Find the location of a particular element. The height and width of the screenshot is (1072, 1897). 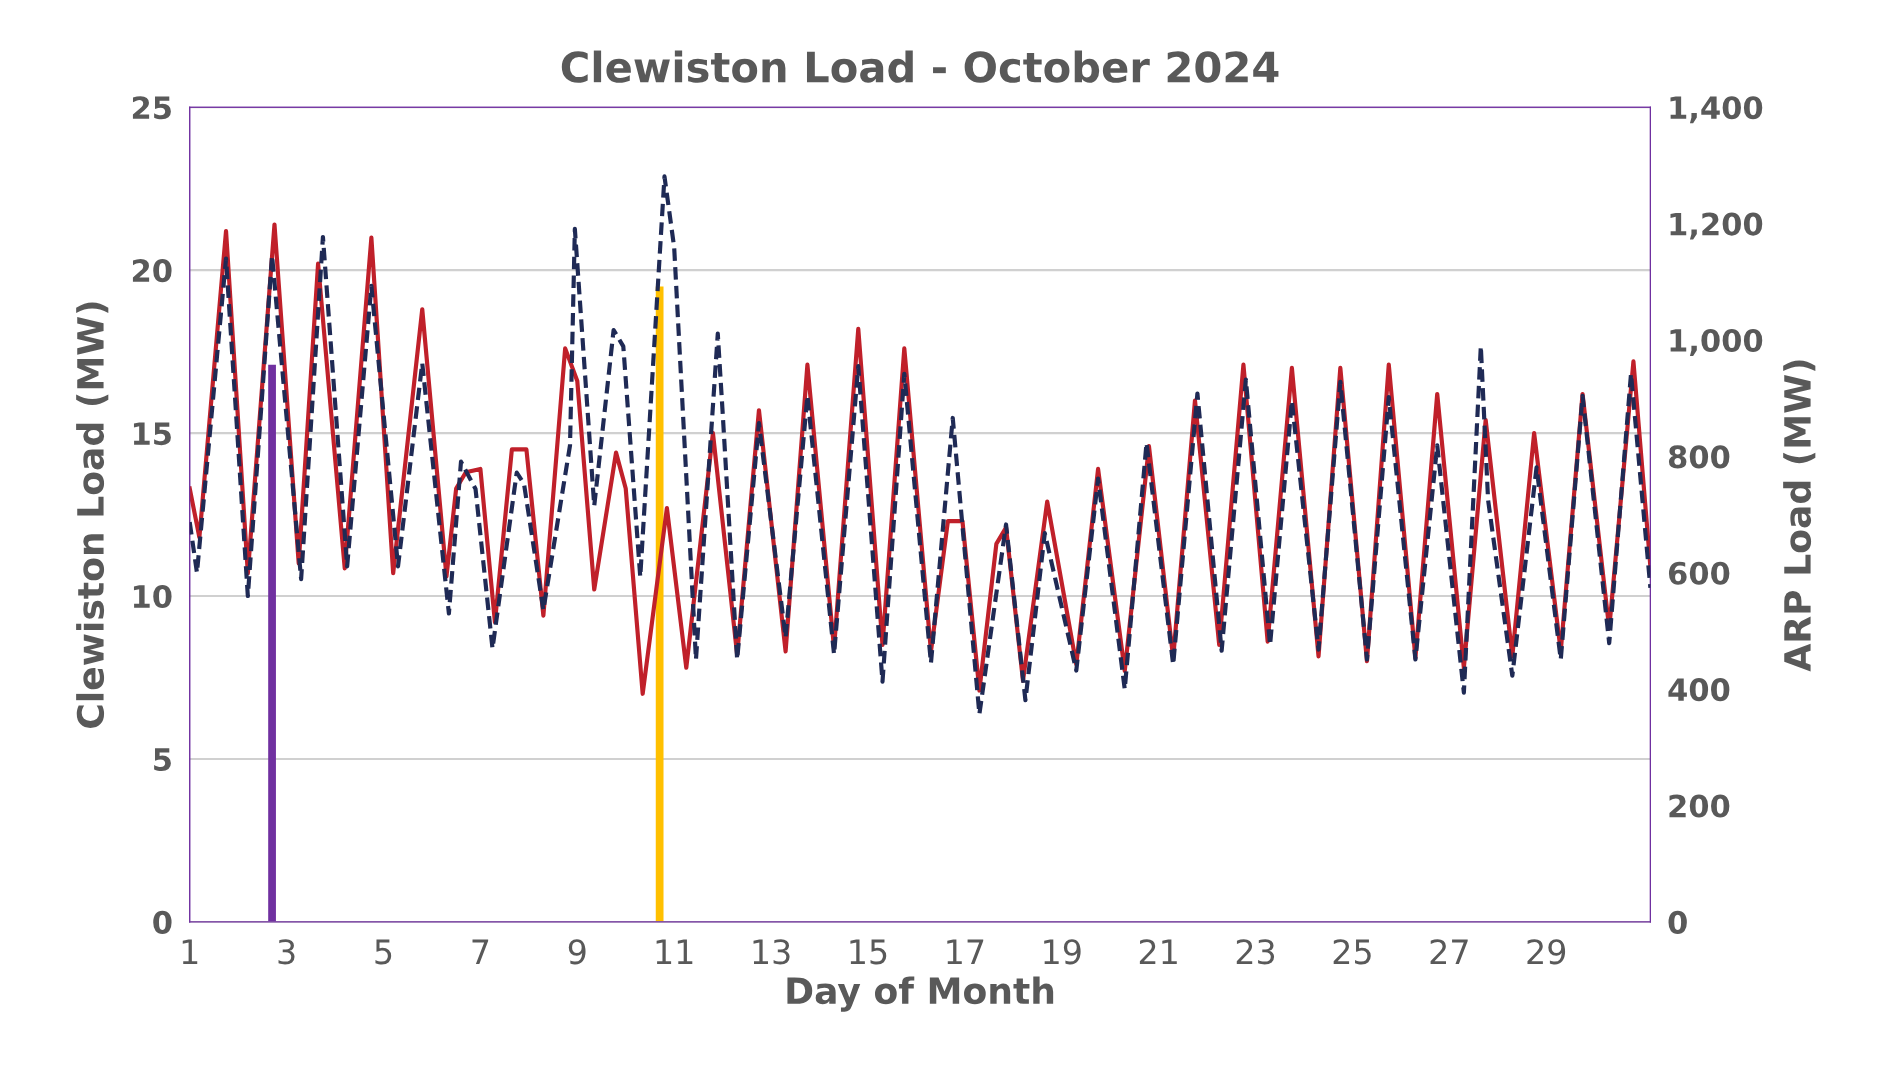

x-tick-label: 15 is located at coordinates (868, 952).